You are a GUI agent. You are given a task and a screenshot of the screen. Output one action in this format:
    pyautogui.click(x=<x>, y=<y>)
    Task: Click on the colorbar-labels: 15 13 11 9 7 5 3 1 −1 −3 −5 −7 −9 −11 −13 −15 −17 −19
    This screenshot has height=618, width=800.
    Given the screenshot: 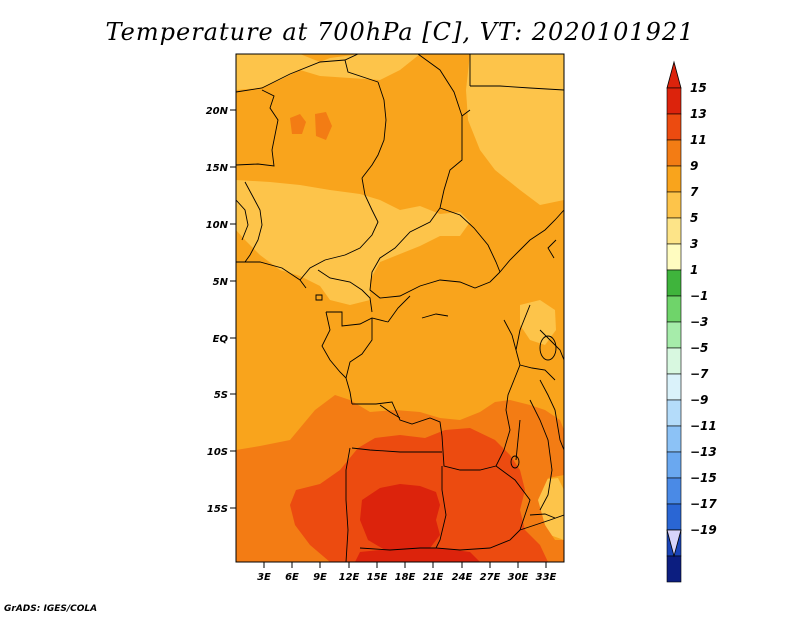 What is the action you would take?
    pyautogui.click(x=703, y=309)
    